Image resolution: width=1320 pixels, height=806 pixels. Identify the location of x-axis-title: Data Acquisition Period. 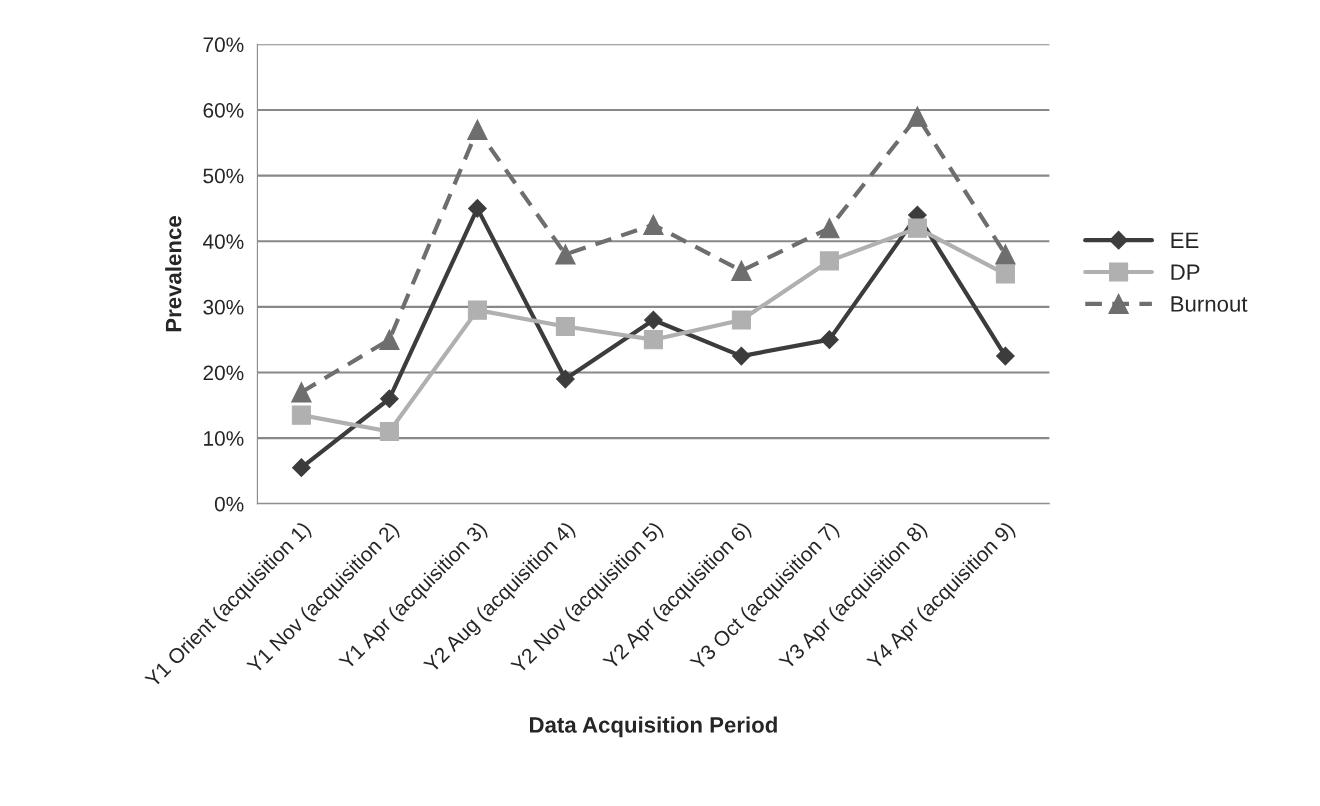
(653, 727).